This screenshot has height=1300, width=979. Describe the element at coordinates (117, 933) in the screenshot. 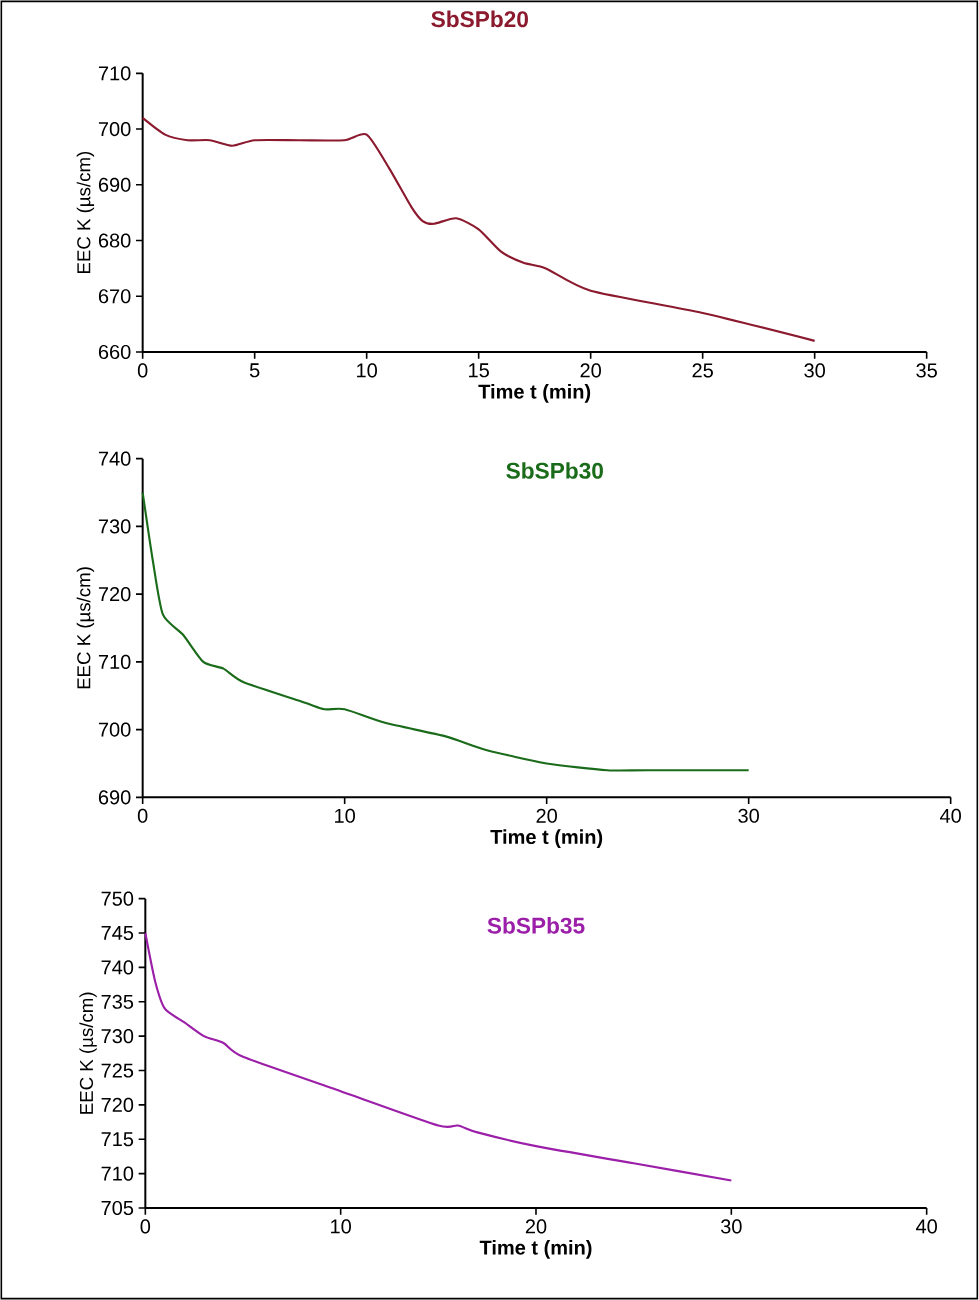

I see `y-tick-label: 745` at that location.